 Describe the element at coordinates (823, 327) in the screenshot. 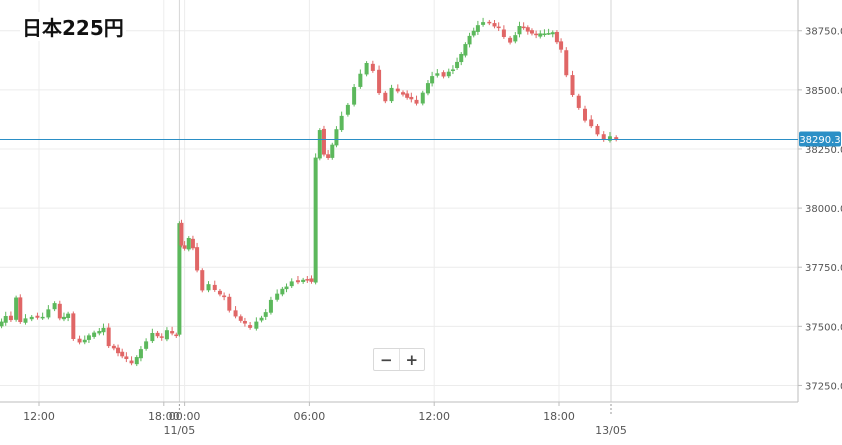

I see `y-tick-label: 37500.0` at that location.